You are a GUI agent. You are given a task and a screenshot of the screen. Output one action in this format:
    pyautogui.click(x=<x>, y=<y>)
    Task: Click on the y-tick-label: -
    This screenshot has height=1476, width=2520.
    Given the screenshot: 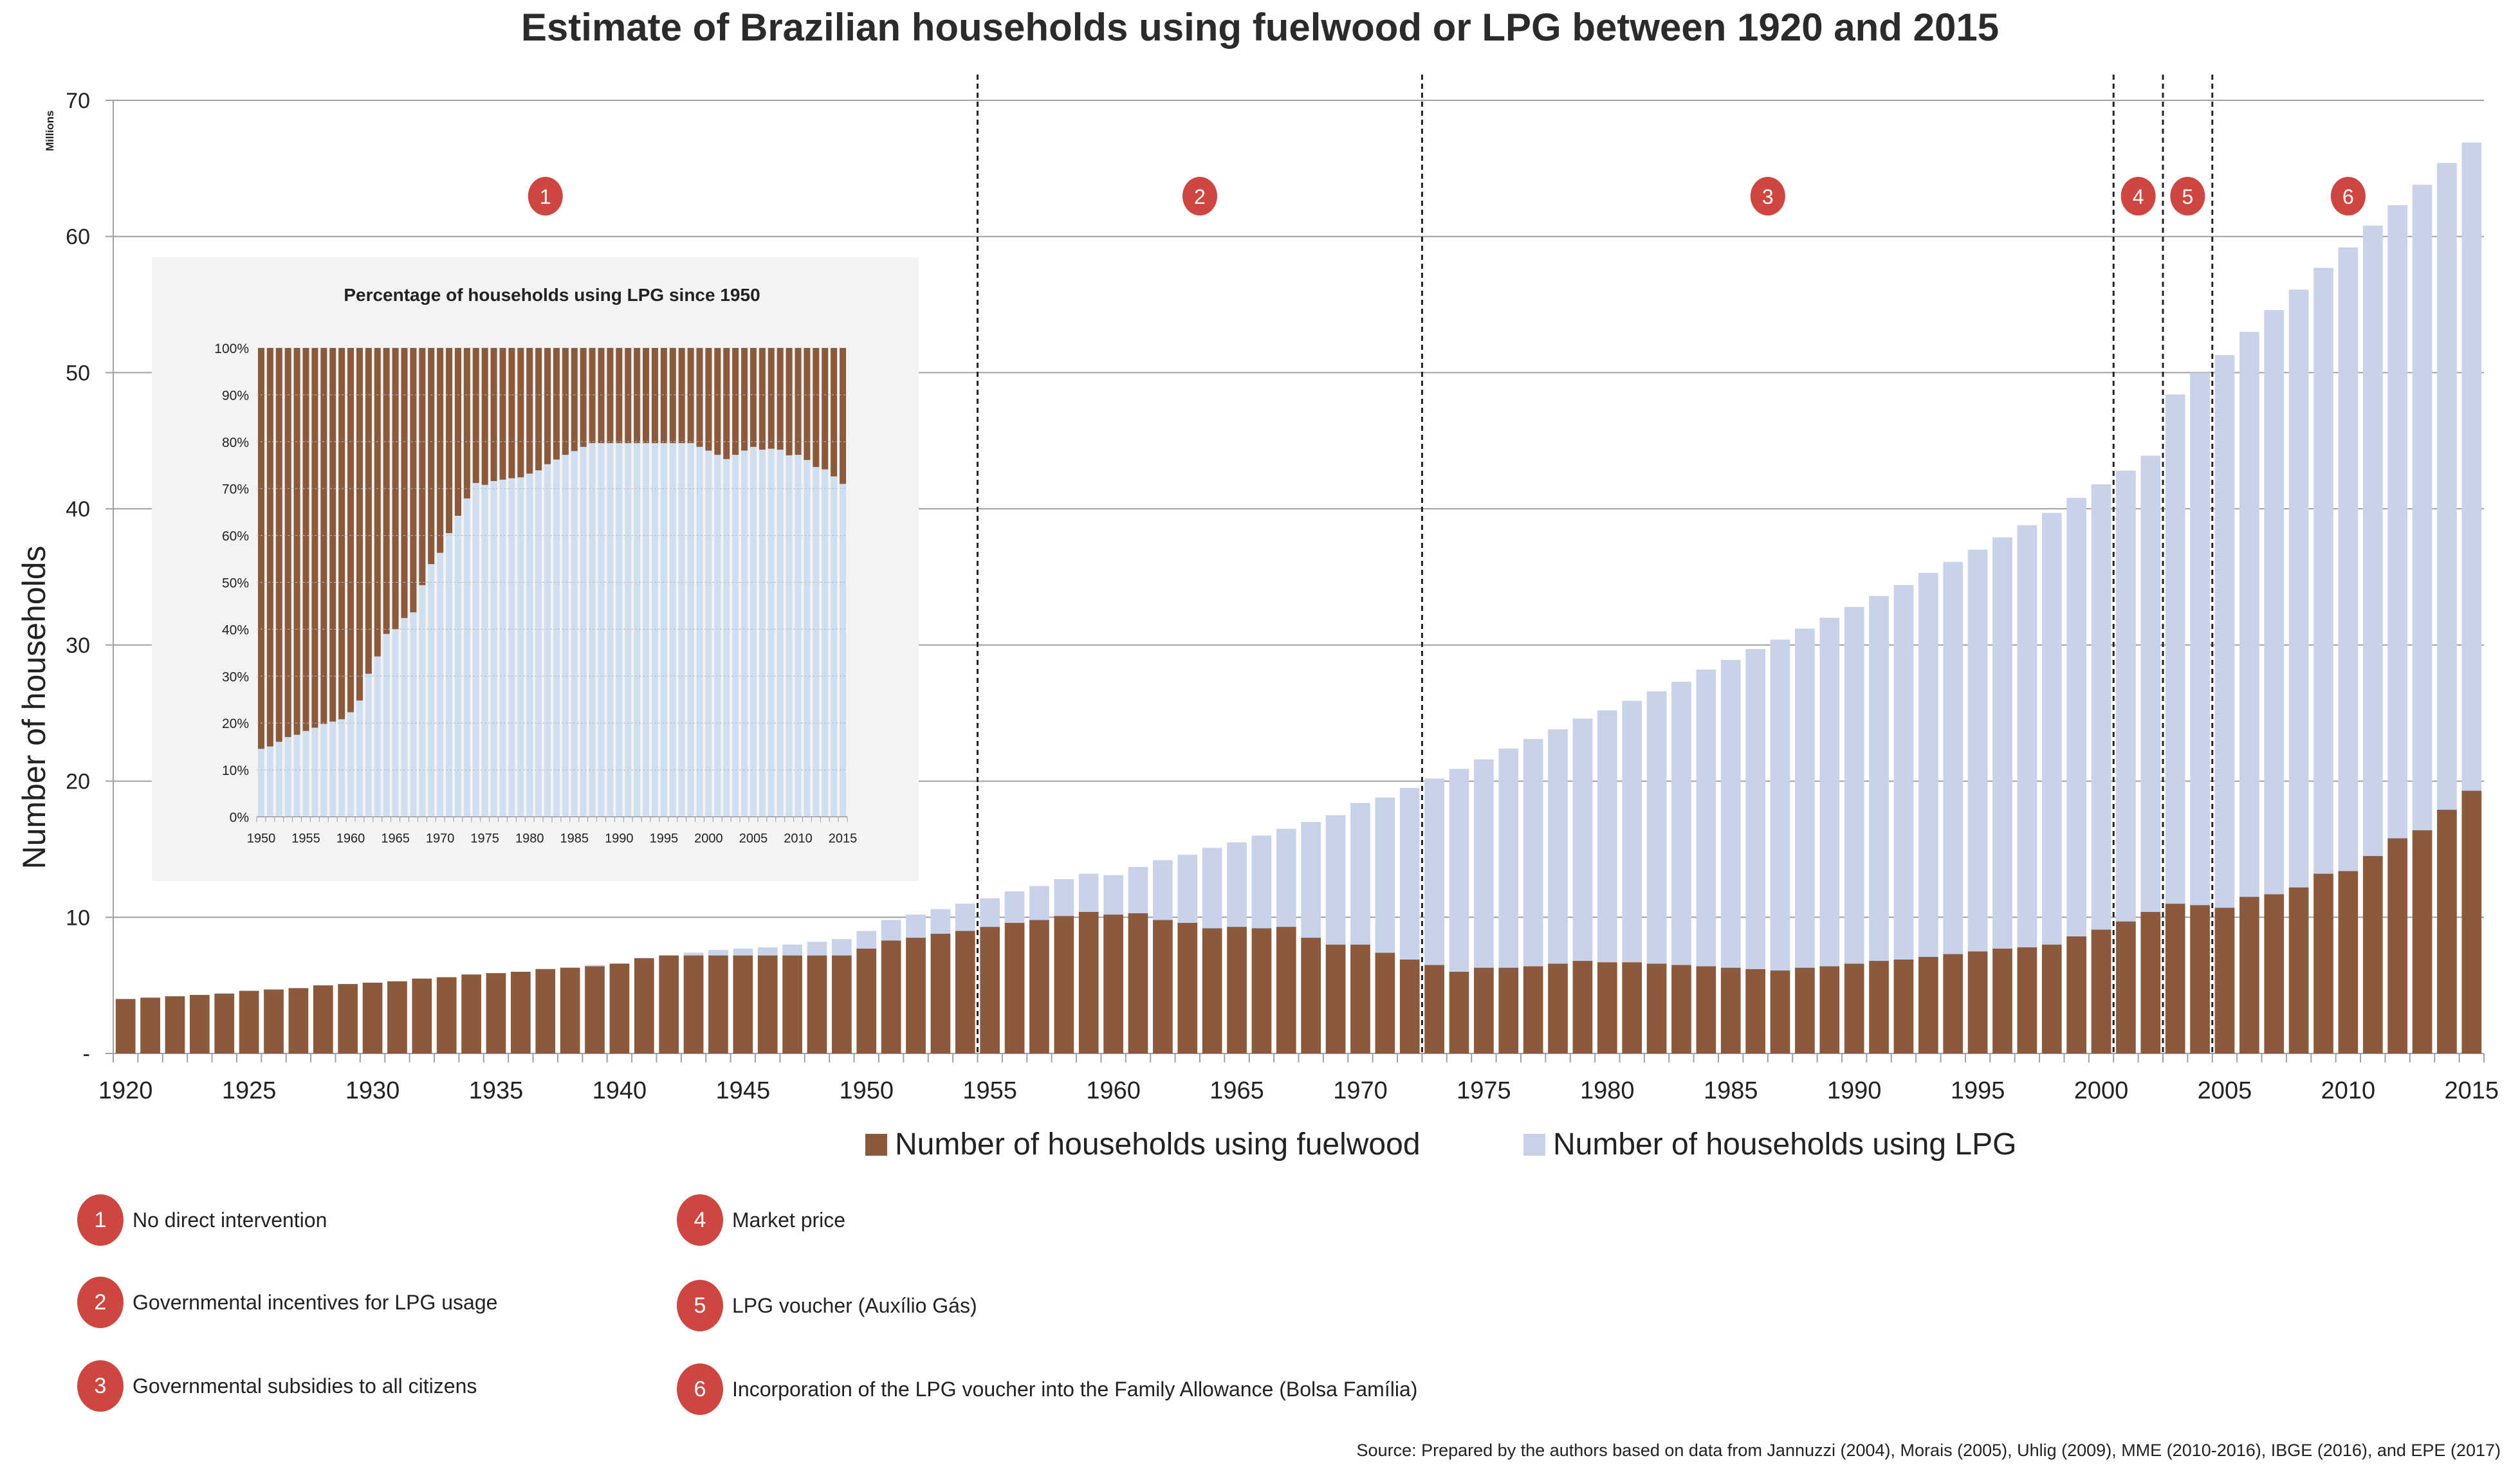 What is the action you would take?
    pyautogui.click(x=86, y=1054)
    